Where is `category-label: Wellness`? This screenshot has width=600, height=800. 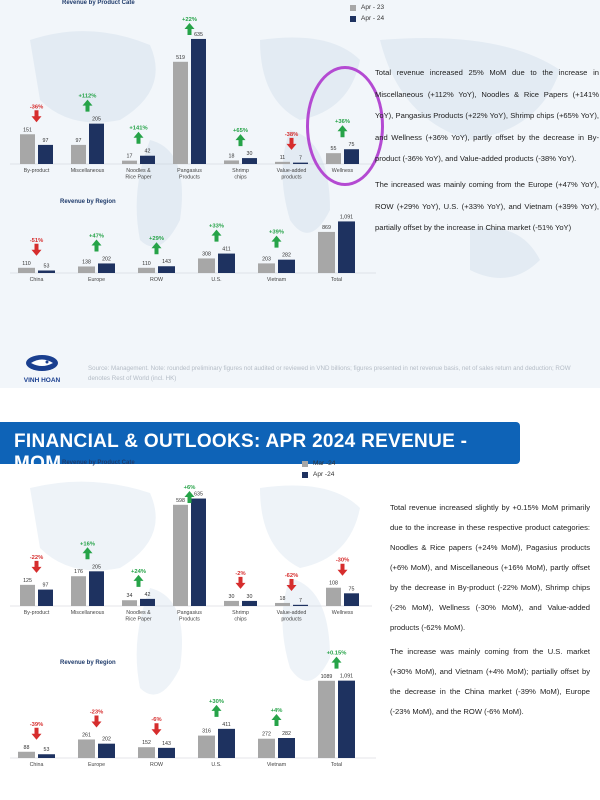
category-label: Wellness is located at coordinates (343, 171).